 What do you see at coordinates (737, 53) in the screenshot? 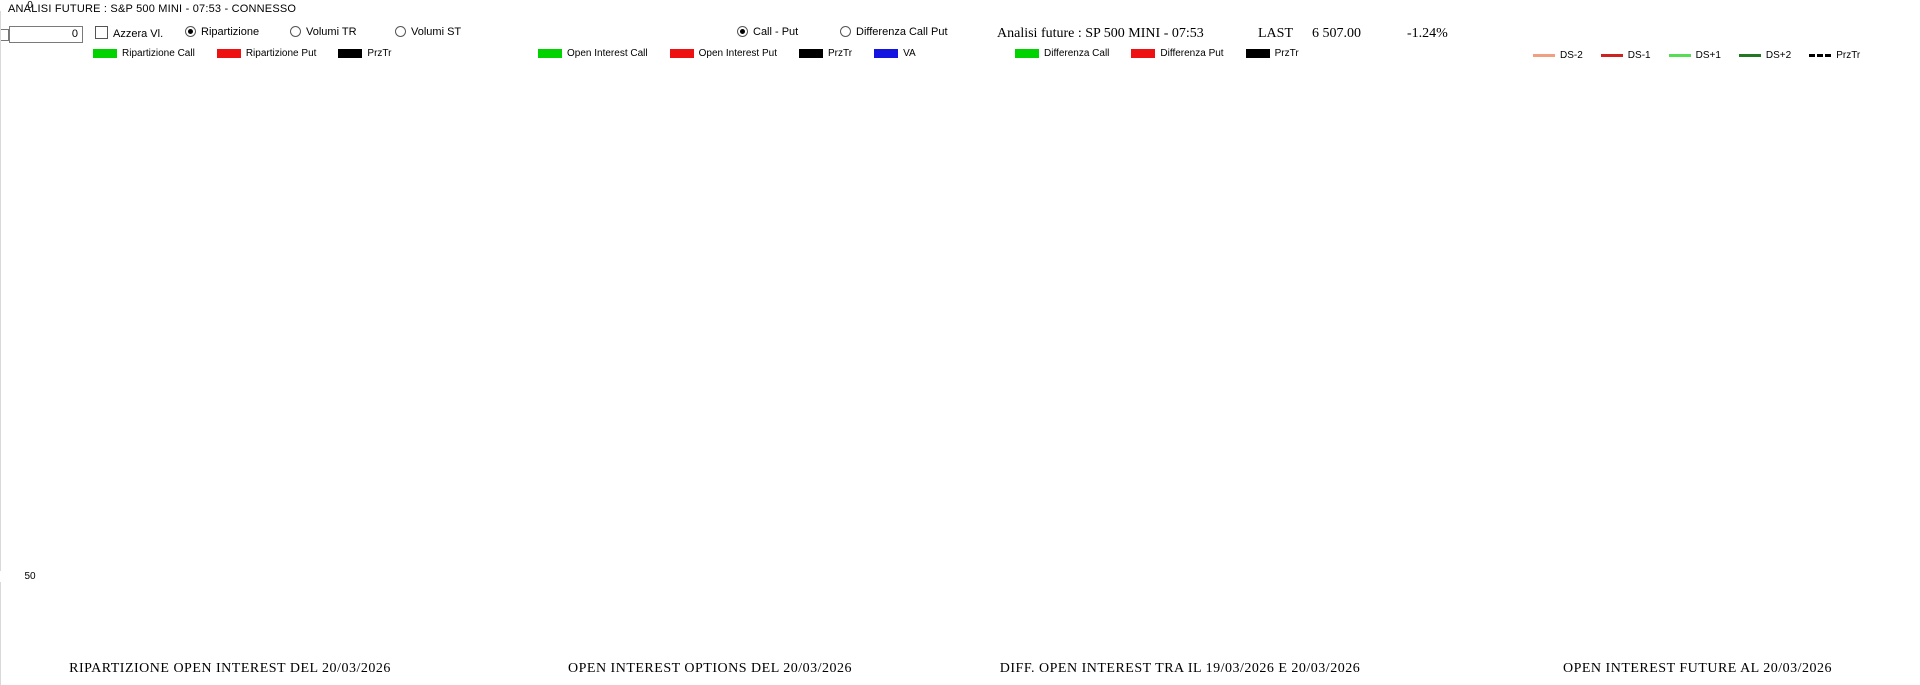
I see `legend-label: Open Interest Put` at bounding box center [737, 53].